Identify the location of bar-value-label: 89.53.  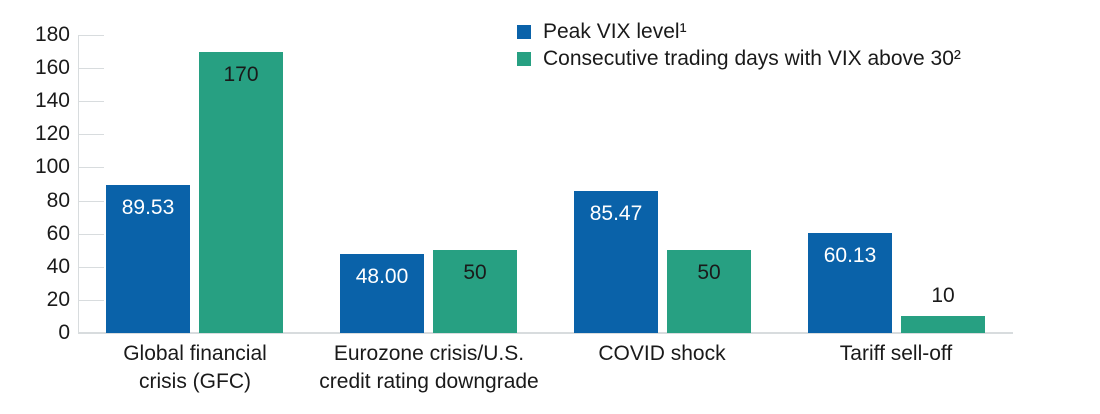
(148, 207).